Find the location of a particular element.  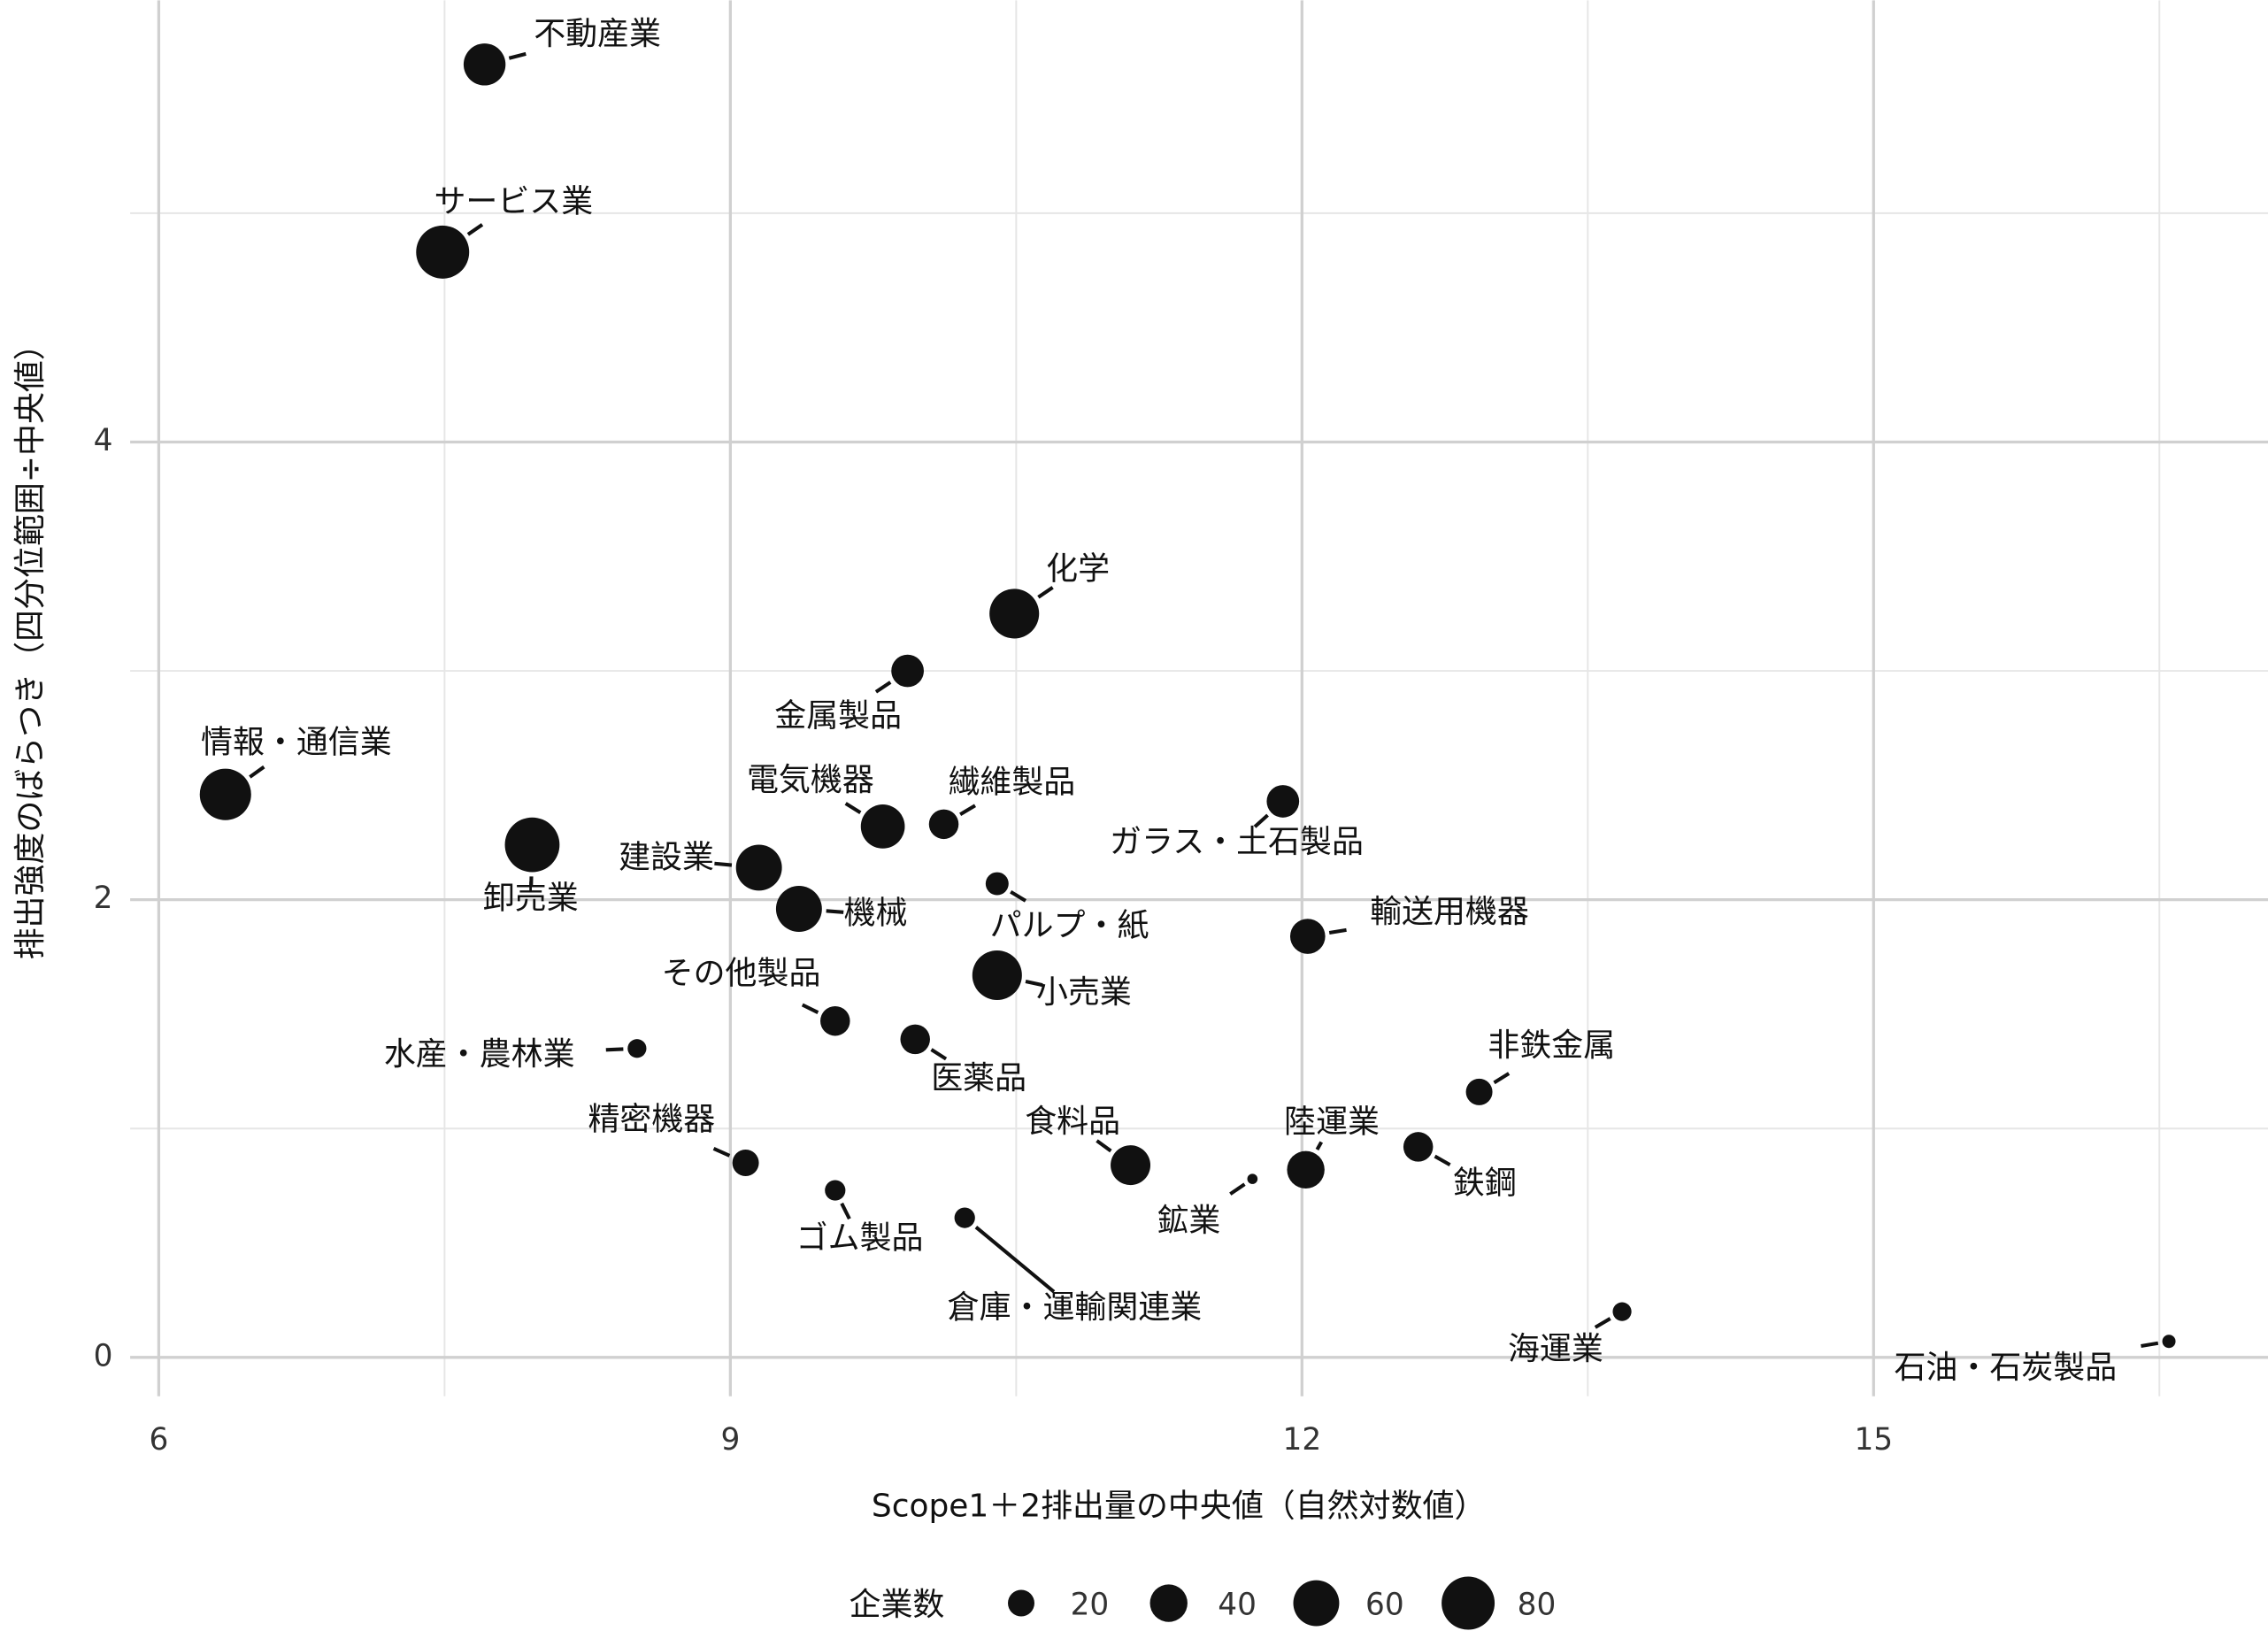

point-label: ガラス・土石製品 is located at coordinates (1237, 842).